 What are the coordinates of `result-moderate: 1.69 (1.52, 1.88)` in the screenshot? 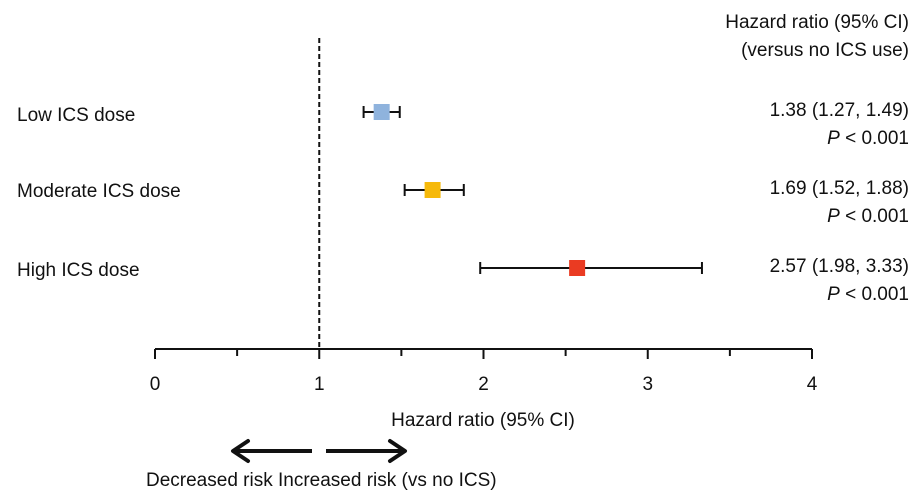 It's located at (839, 189).